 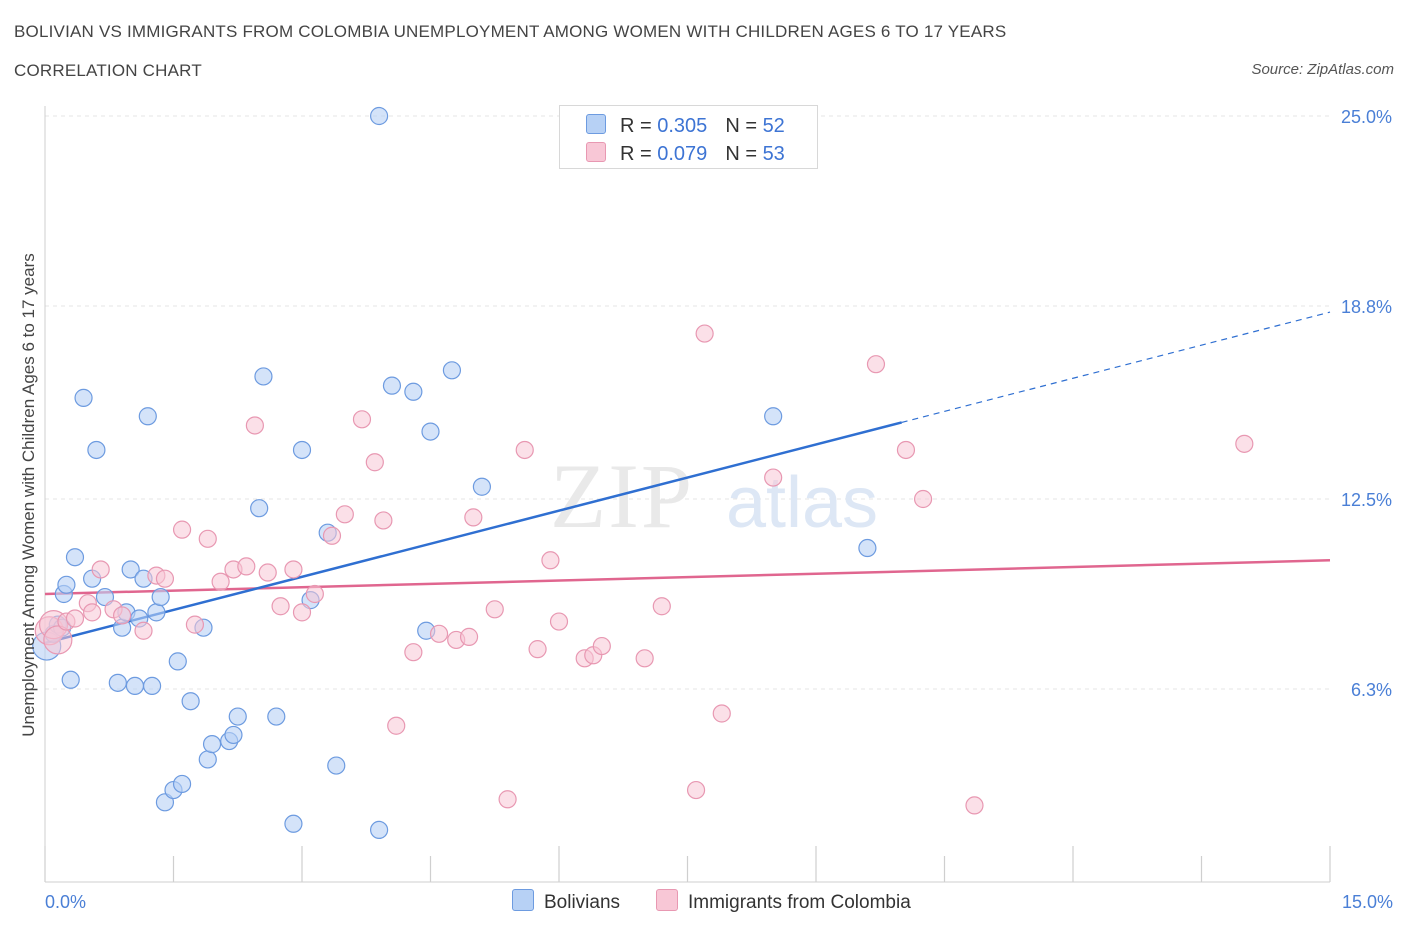 What do you see at coordinates (1322, 69) in the screenshot?
I see `source-credit: Source: ZipAtlas.com` at bounding box center [1322, 69].